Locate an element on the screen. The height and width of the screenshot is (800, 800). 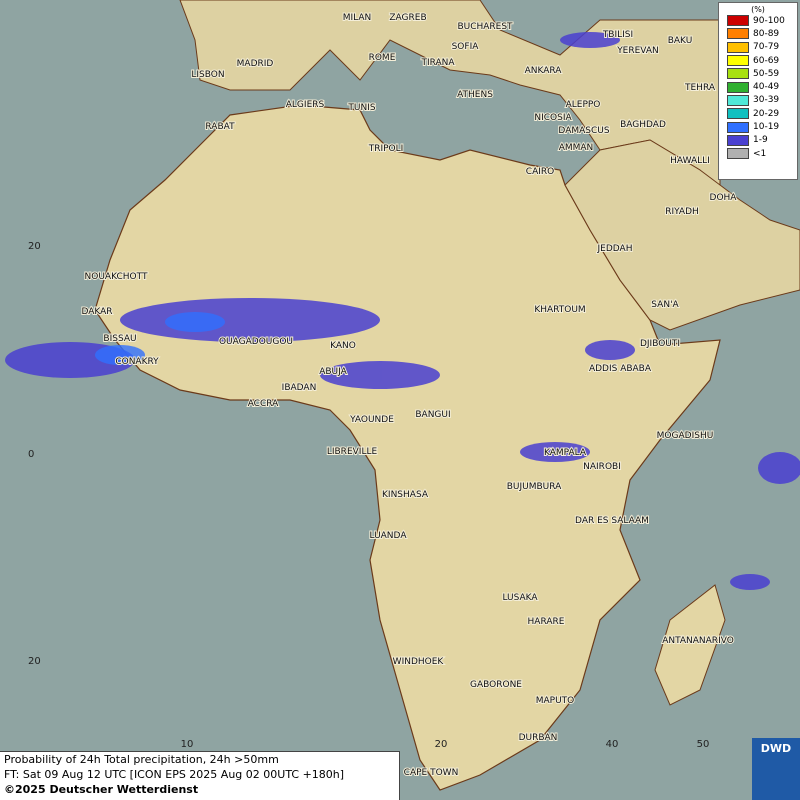
city-label: WINDHOEK is located at coordinates (419, 662).